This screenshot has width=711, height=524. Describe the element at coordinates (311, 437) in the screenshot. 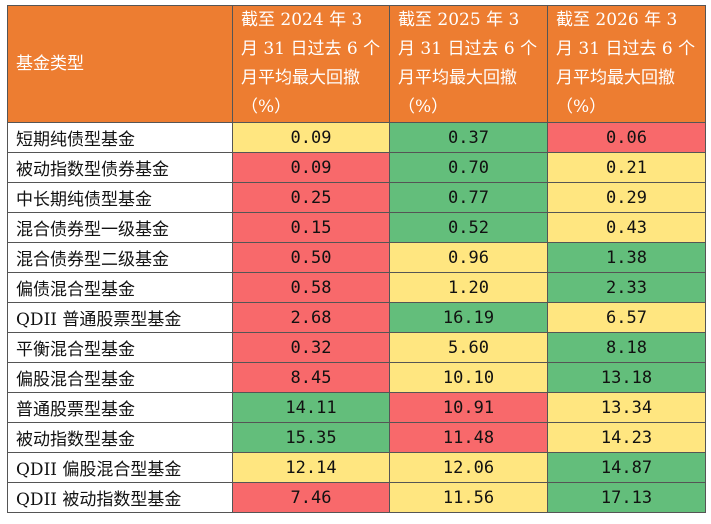

I see `value-cell: 15.35` at that location.